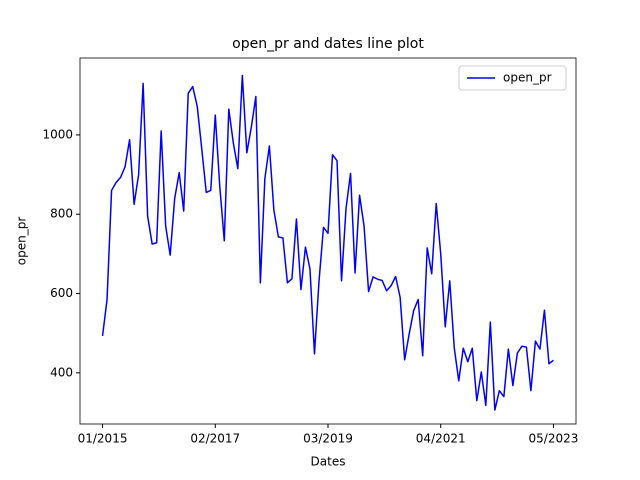 The height and width of the screenshot is (480, 640). I want to click on x-axis-label: Dates, so click(328, 462).